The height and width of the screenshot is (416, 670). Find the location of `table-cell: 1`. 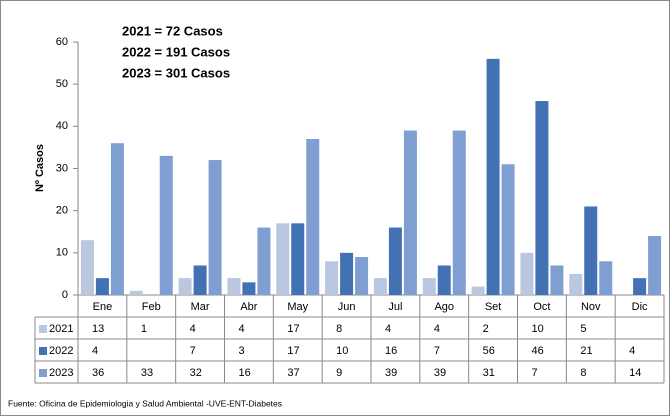

table-cell: 1 is located at coordinates (144, 329).